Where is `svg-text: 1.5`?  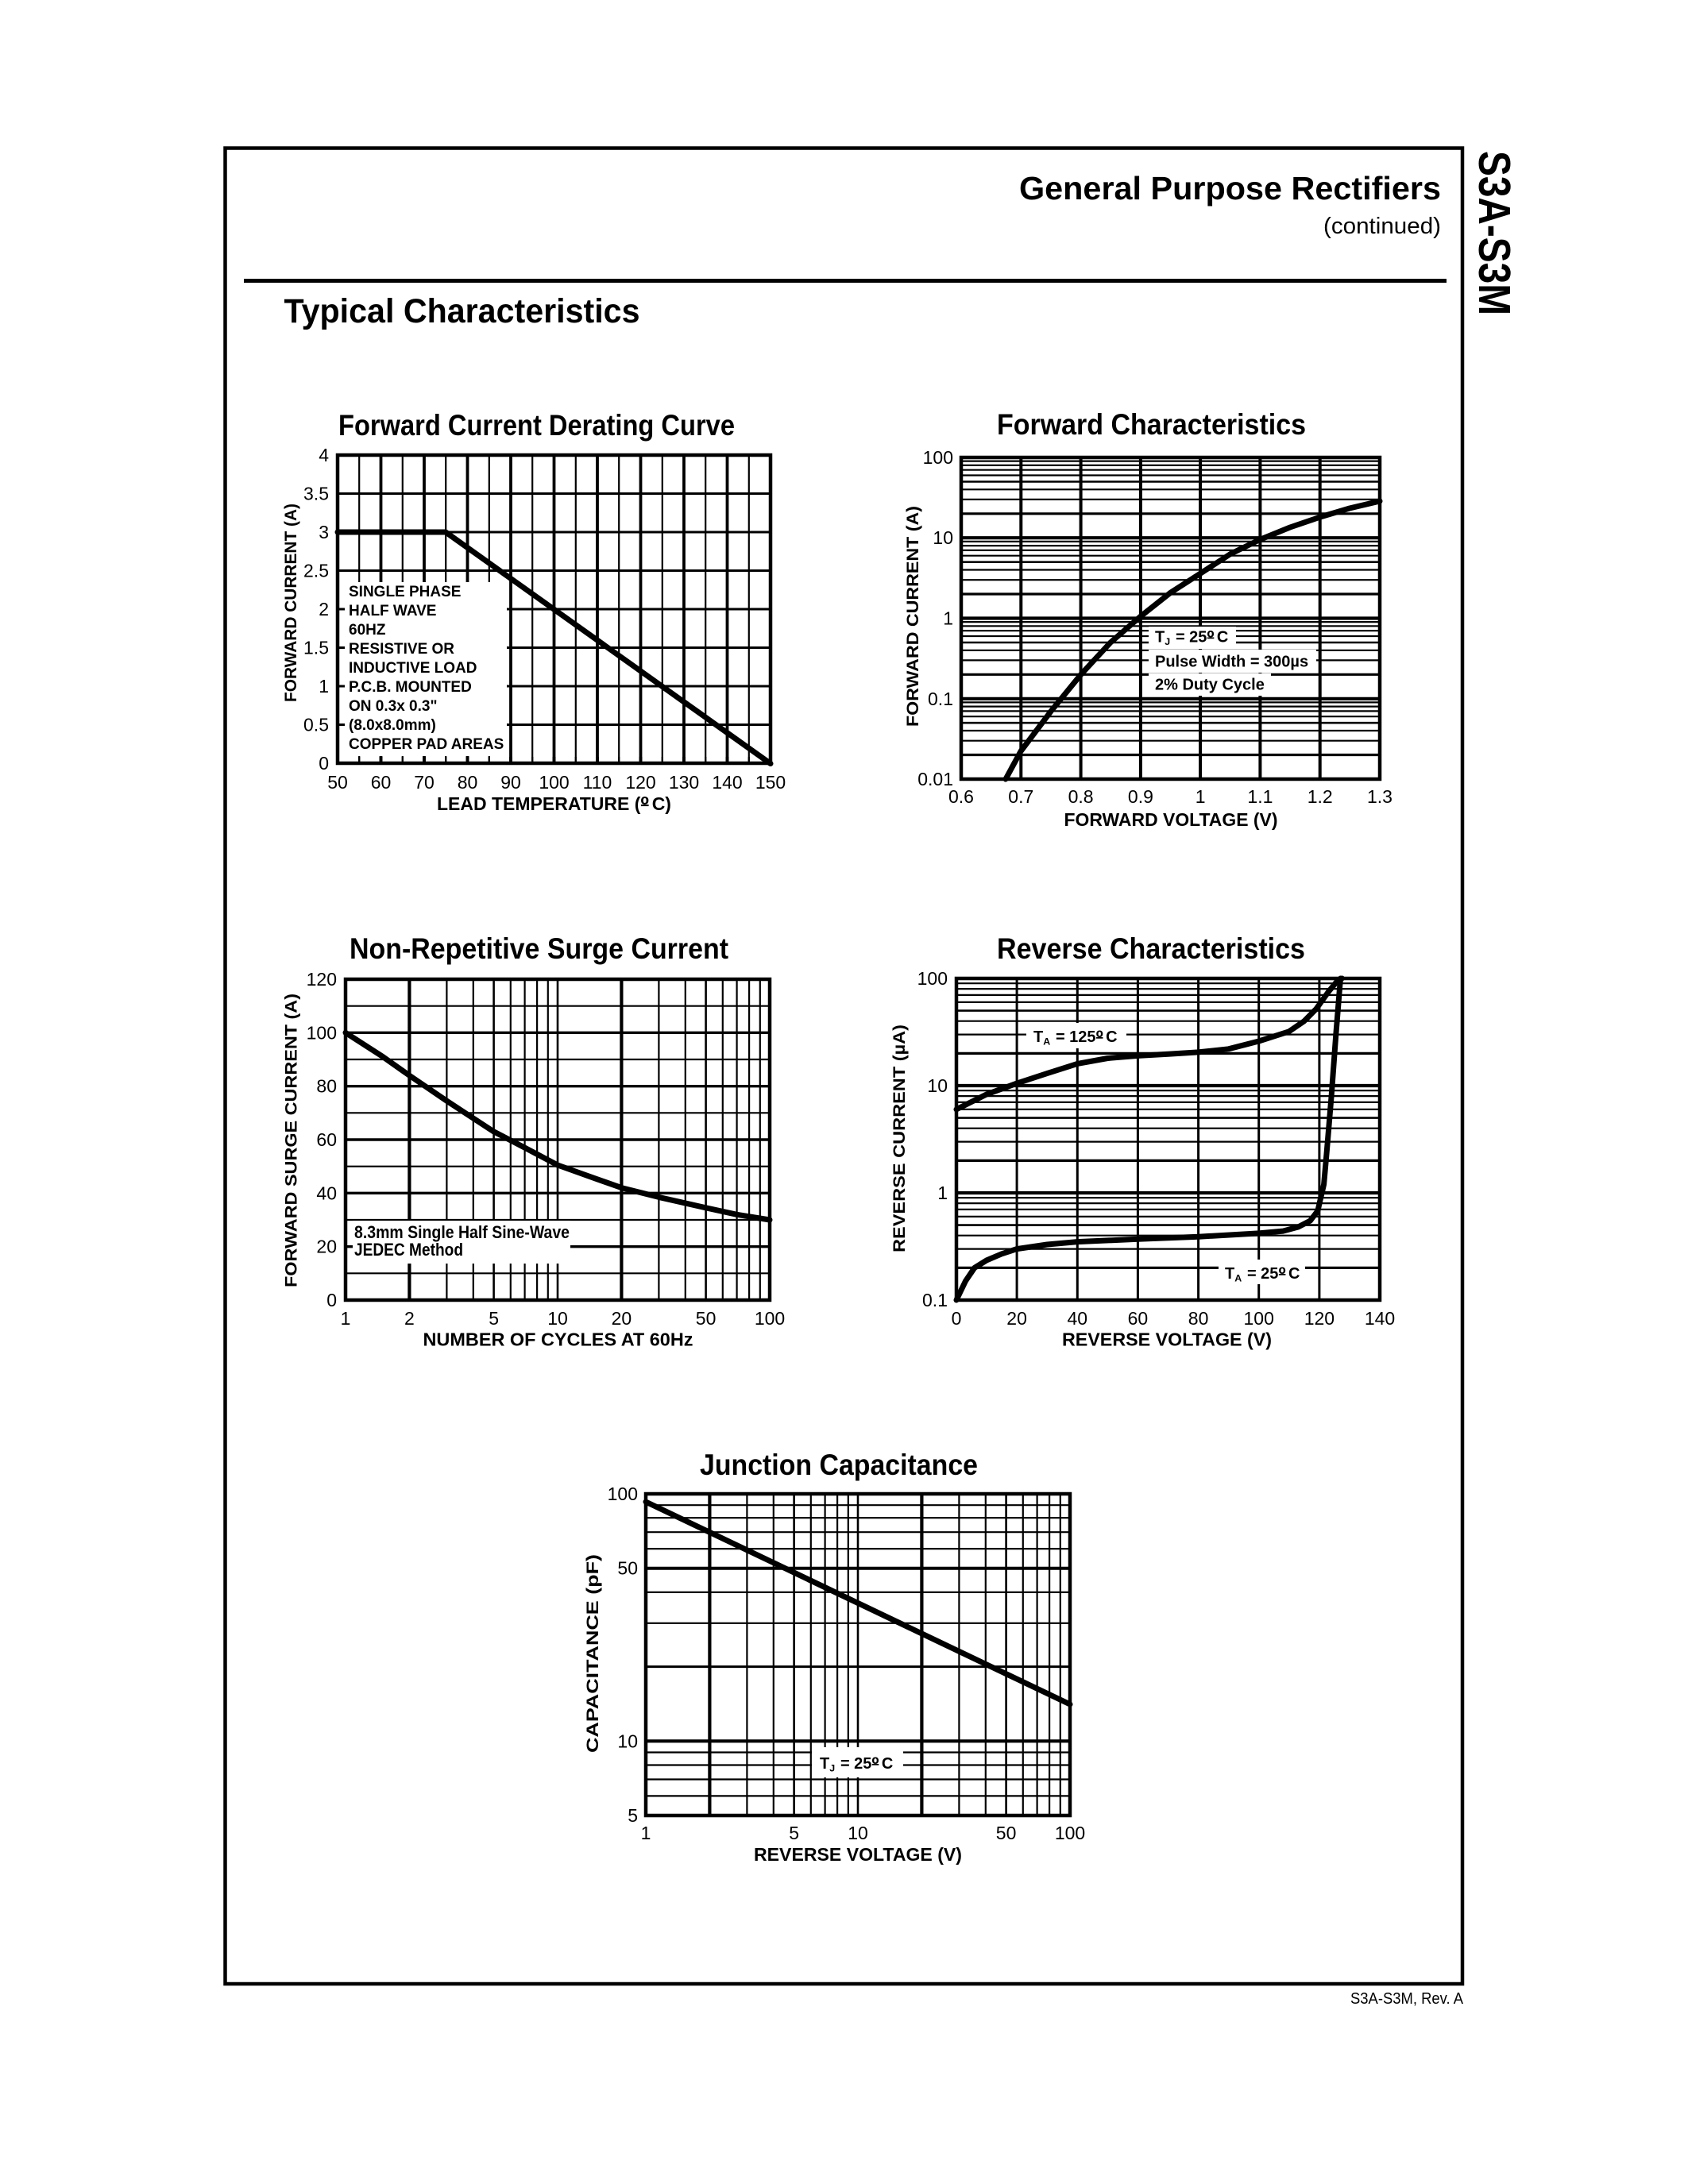
svg-text: 1.5 is located at coordinates (316, 648).